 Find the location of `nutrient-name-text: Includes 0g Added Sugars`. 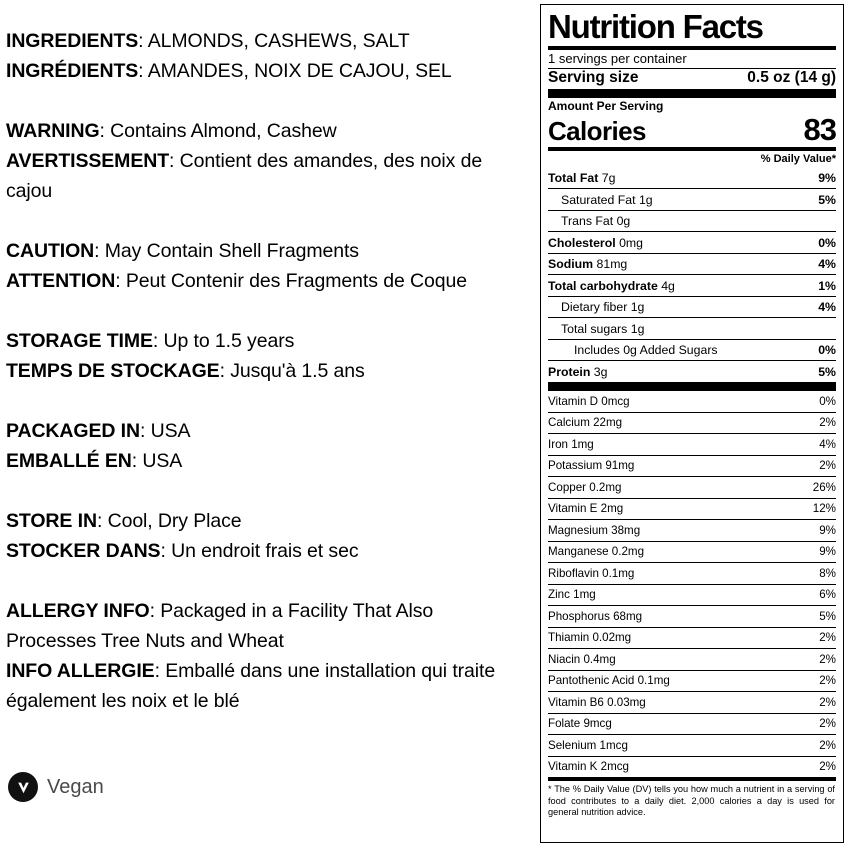

nutrient-name-text: Includes 0g Added Sugars is located at coordinates (646, 350).